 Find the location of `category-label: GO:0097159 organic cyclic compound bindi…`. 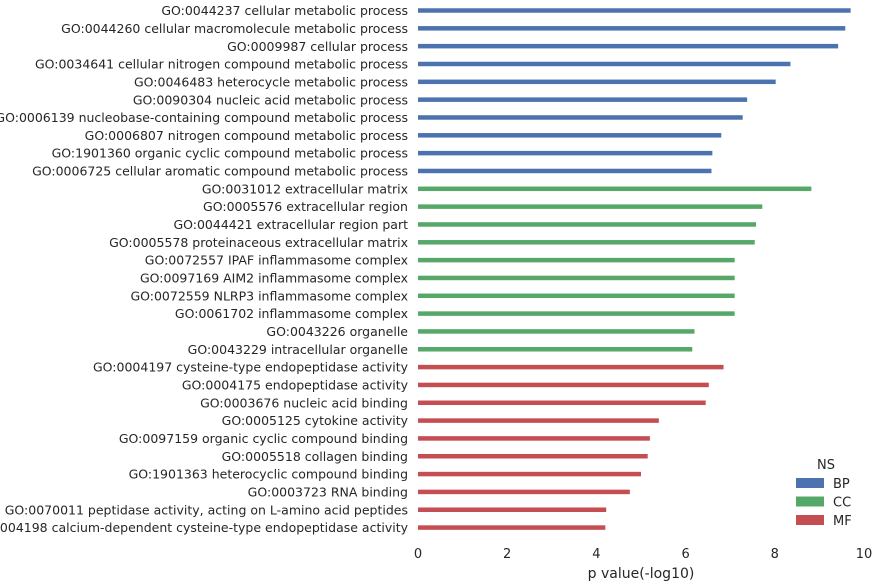

category-label: GO:0097159 organic cyclic compound bindi… is located at coordinates (263, 438).